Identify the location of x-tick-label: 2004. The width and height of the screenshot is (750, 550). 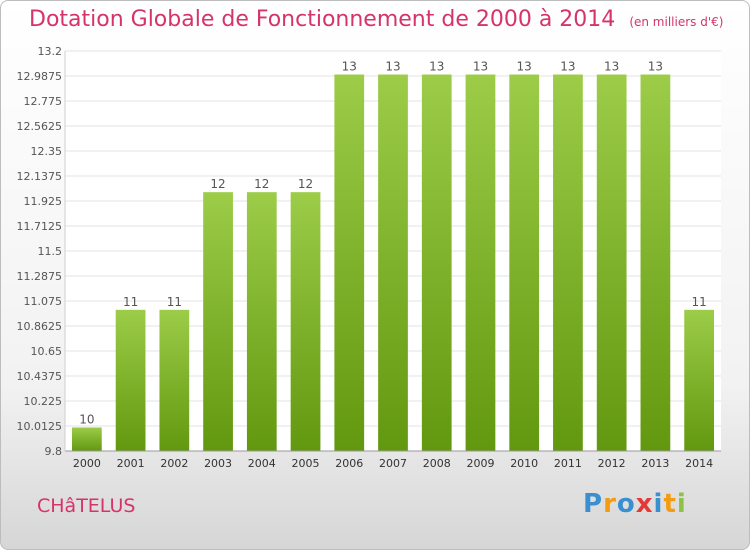
(262, 463).